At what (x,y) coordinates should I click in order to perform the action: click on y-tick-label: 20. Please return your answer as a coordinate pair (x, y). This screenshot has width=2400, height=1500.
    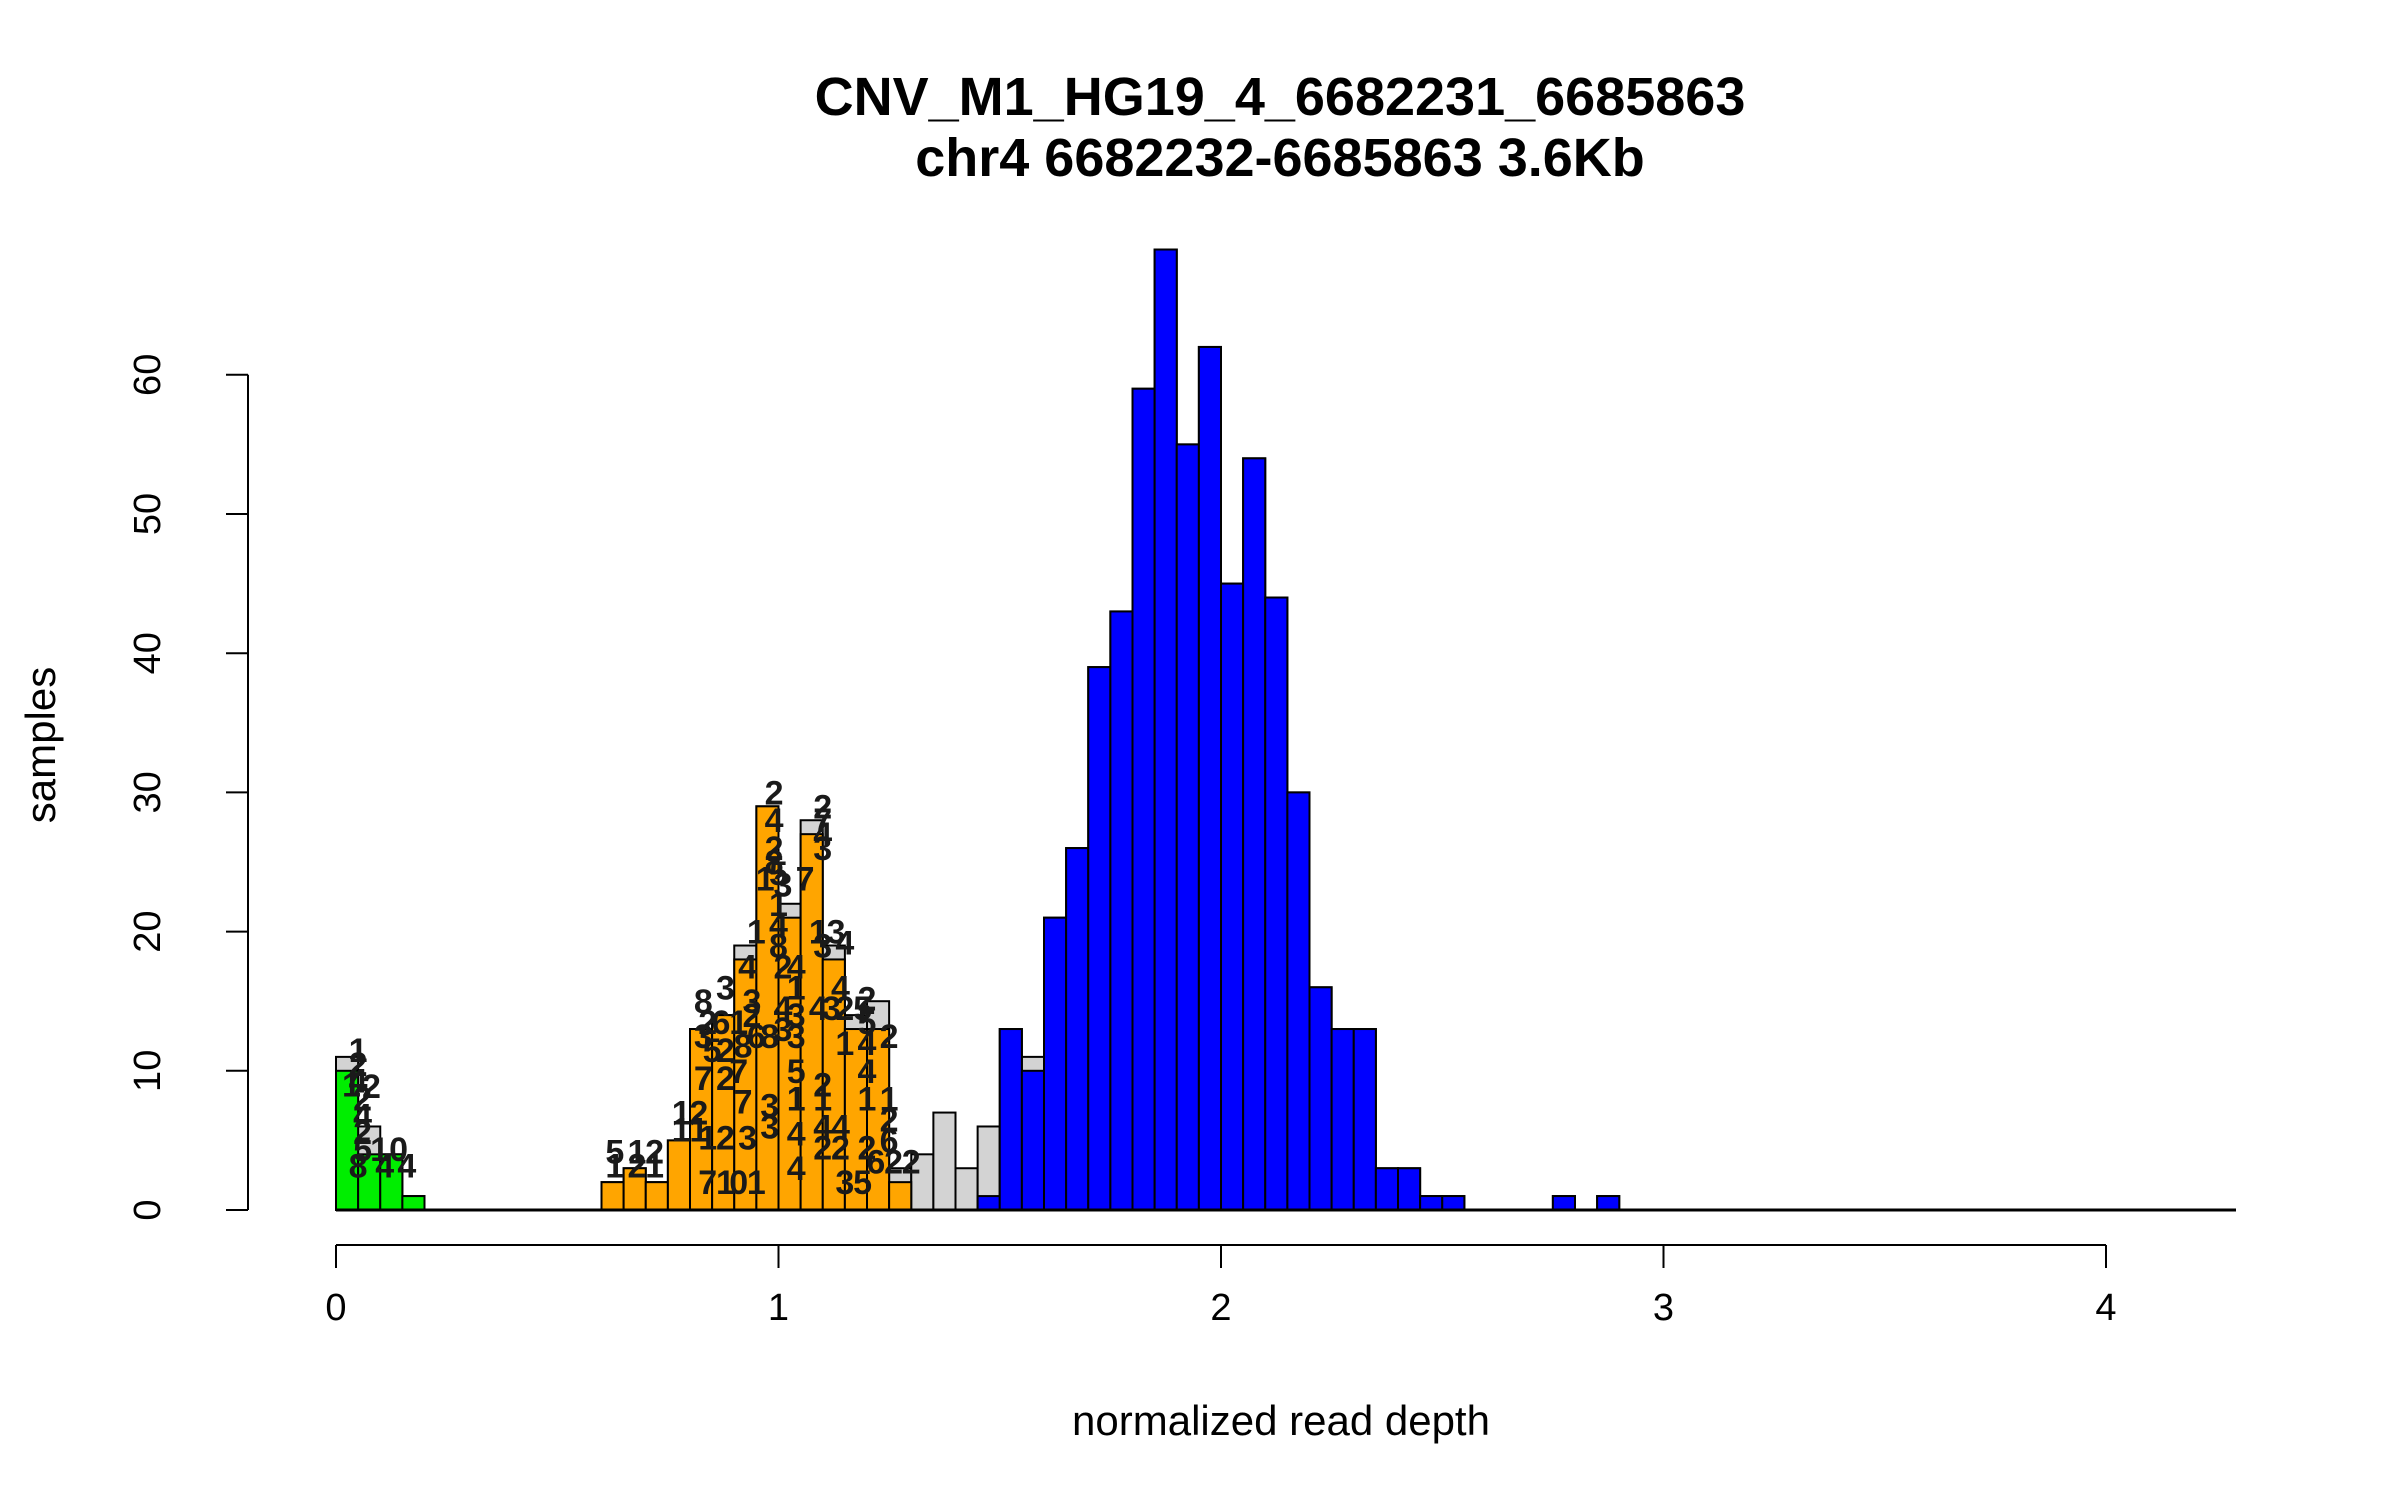
    Looking at the image, I should click on (148, 931).